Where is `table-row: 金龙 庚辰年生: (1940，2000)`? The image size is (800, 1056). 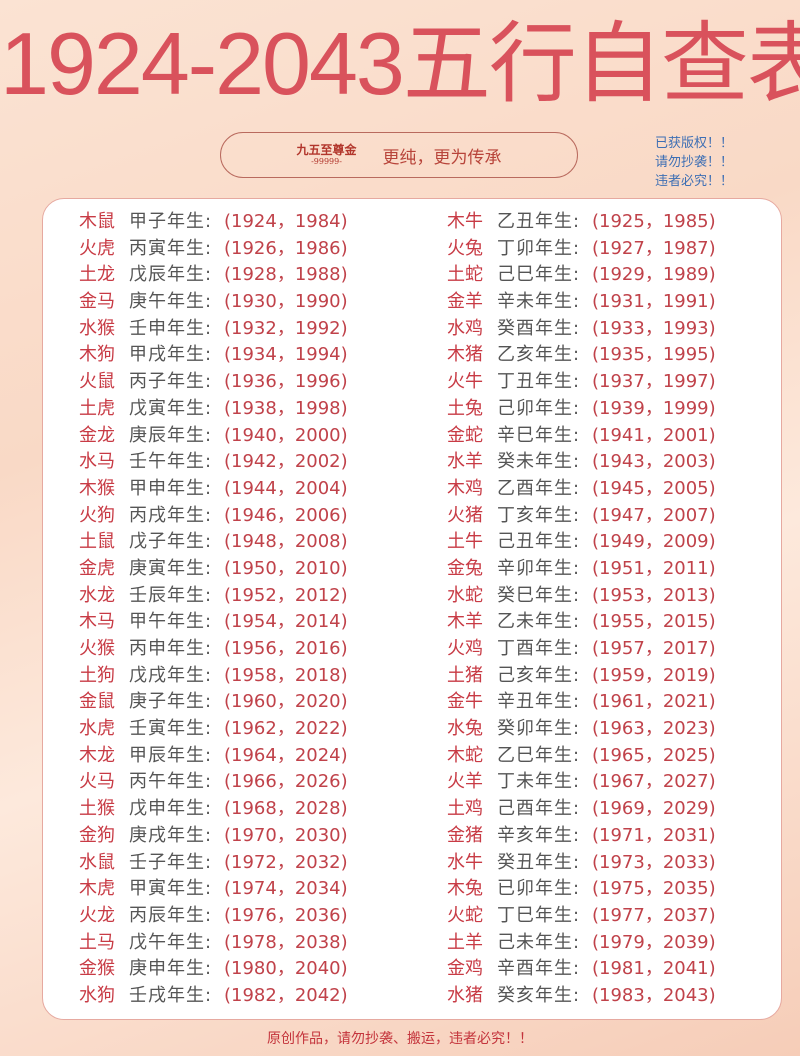
table-row: 金龙 庚辰年生: (1940，2000) is located at coordinates (213, 436).